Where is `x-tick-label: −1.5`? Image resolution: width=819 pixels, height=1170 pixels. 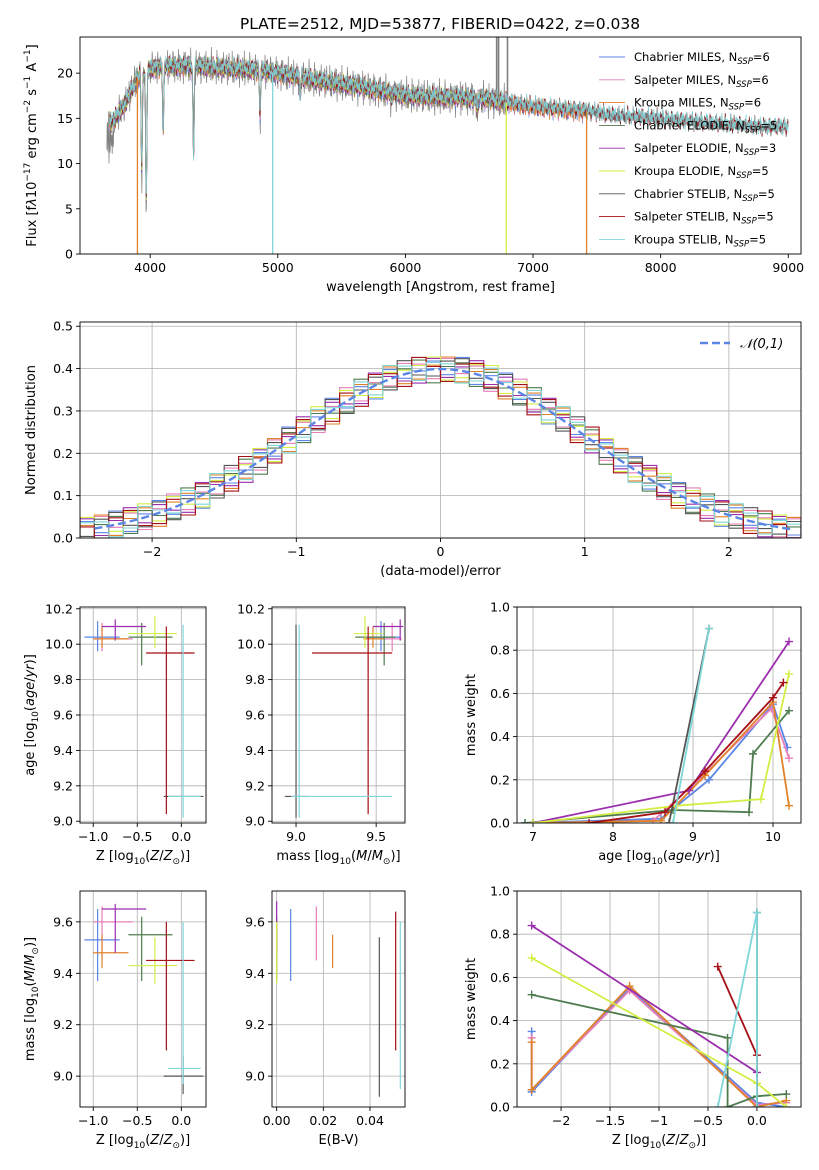
x-tick-label: −1.5 is located at coordinates (610, 1120).